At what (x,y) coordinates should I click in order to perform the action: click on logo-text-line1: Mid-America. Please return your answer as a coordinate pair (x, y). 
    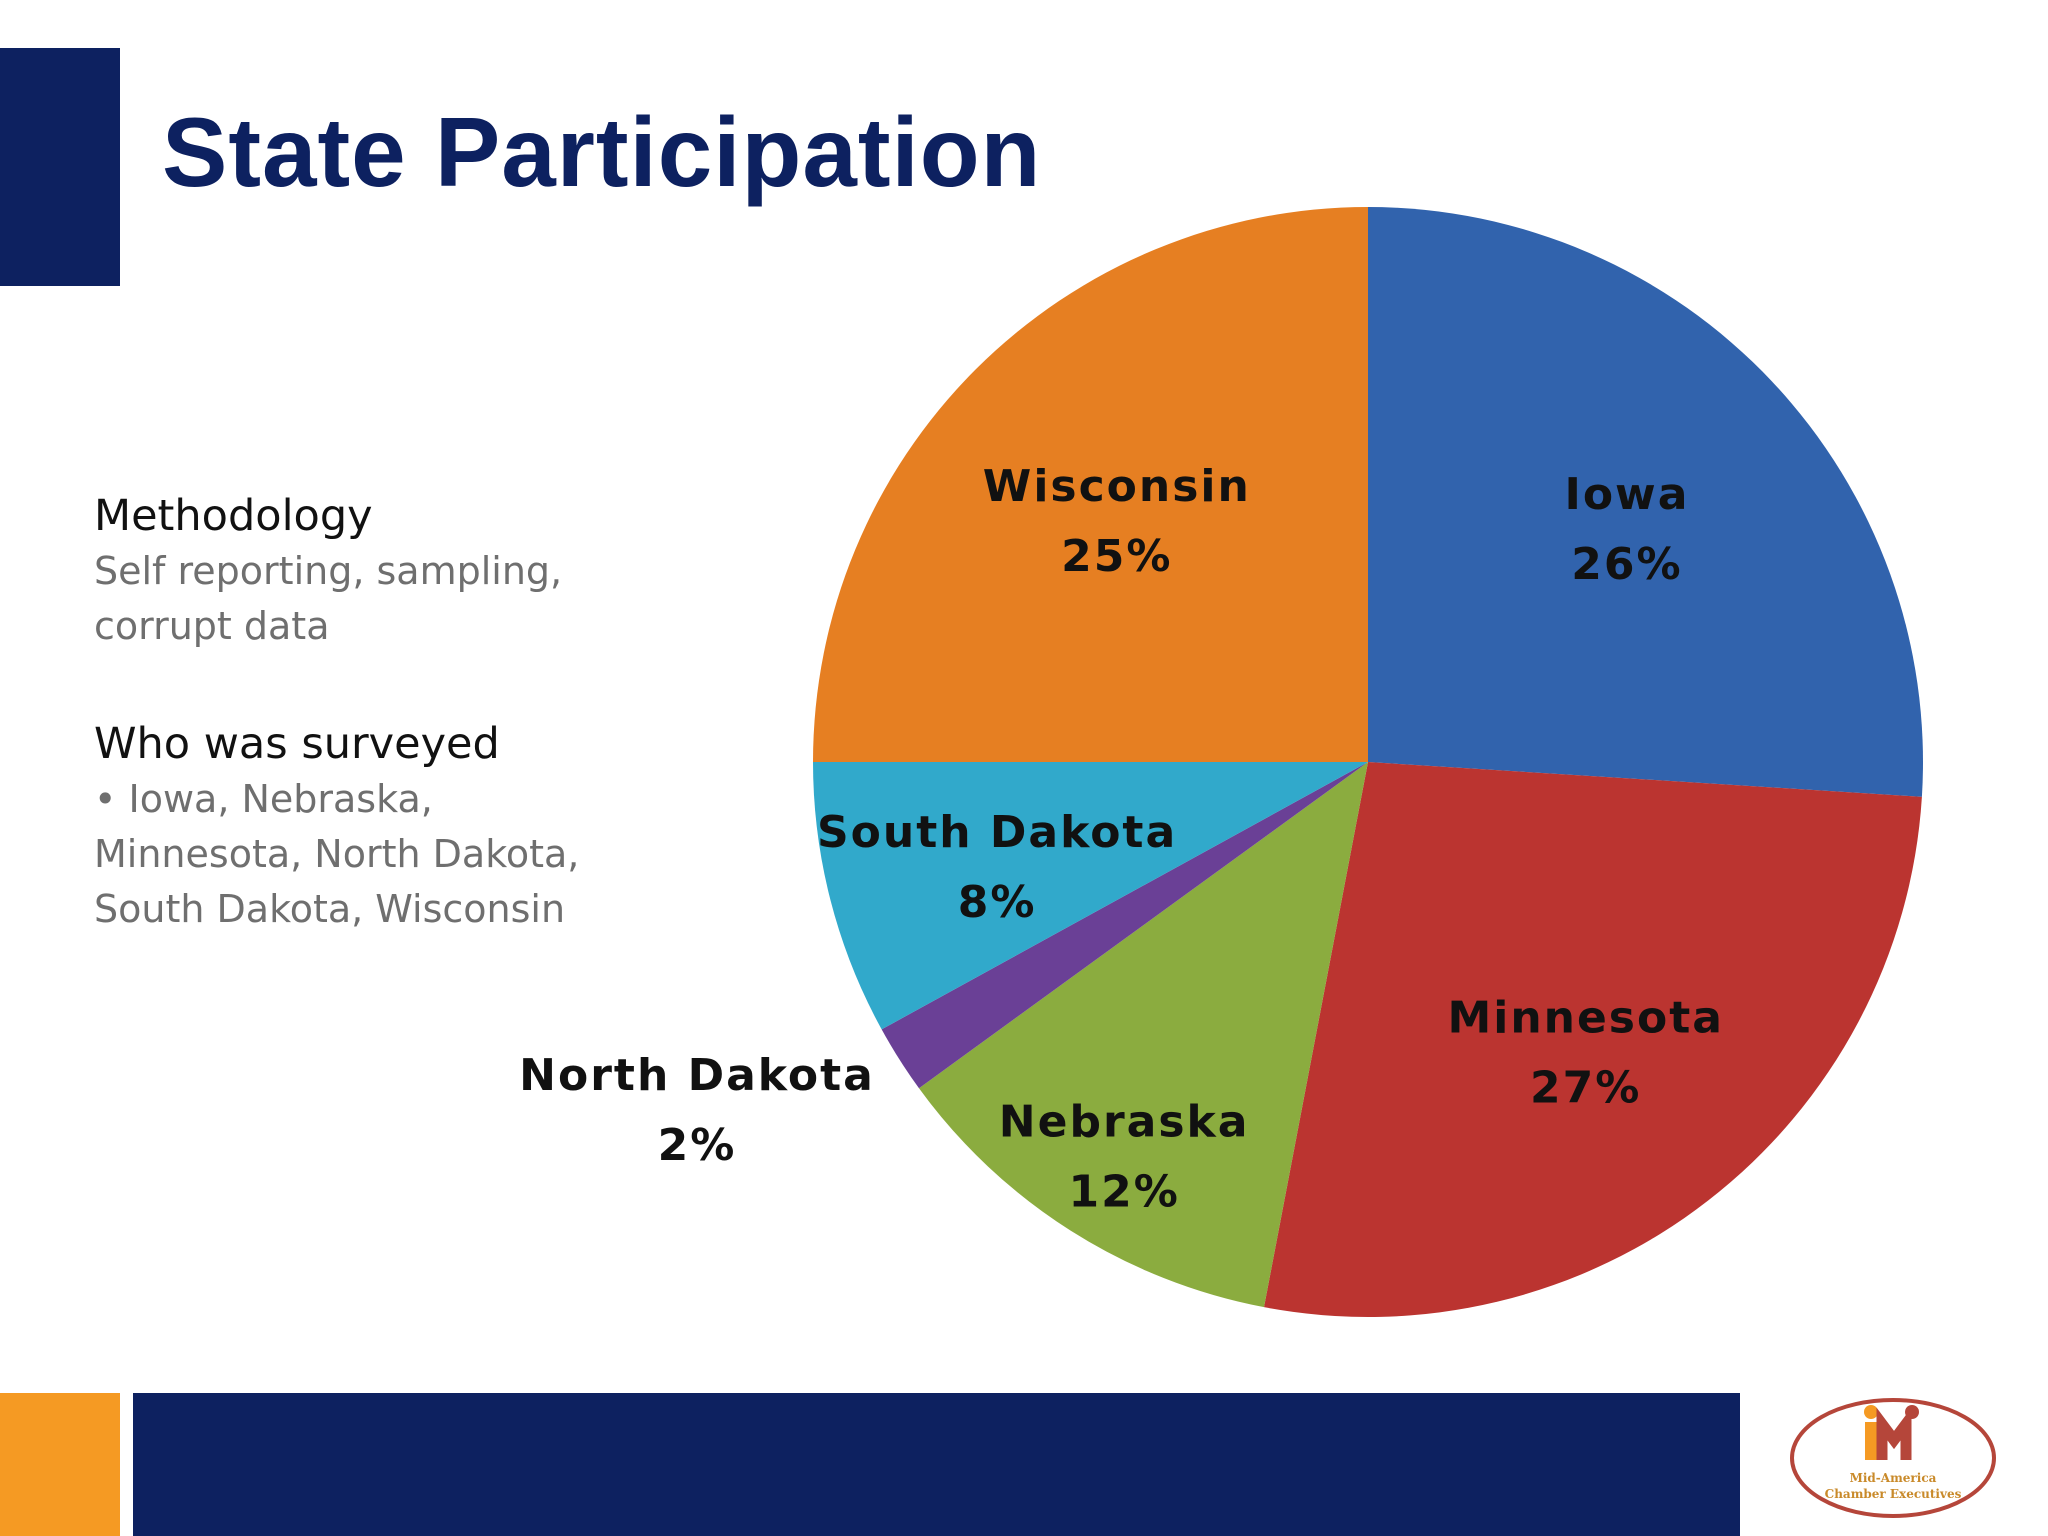
    Looking at the image, I should click on (1893, 1478).